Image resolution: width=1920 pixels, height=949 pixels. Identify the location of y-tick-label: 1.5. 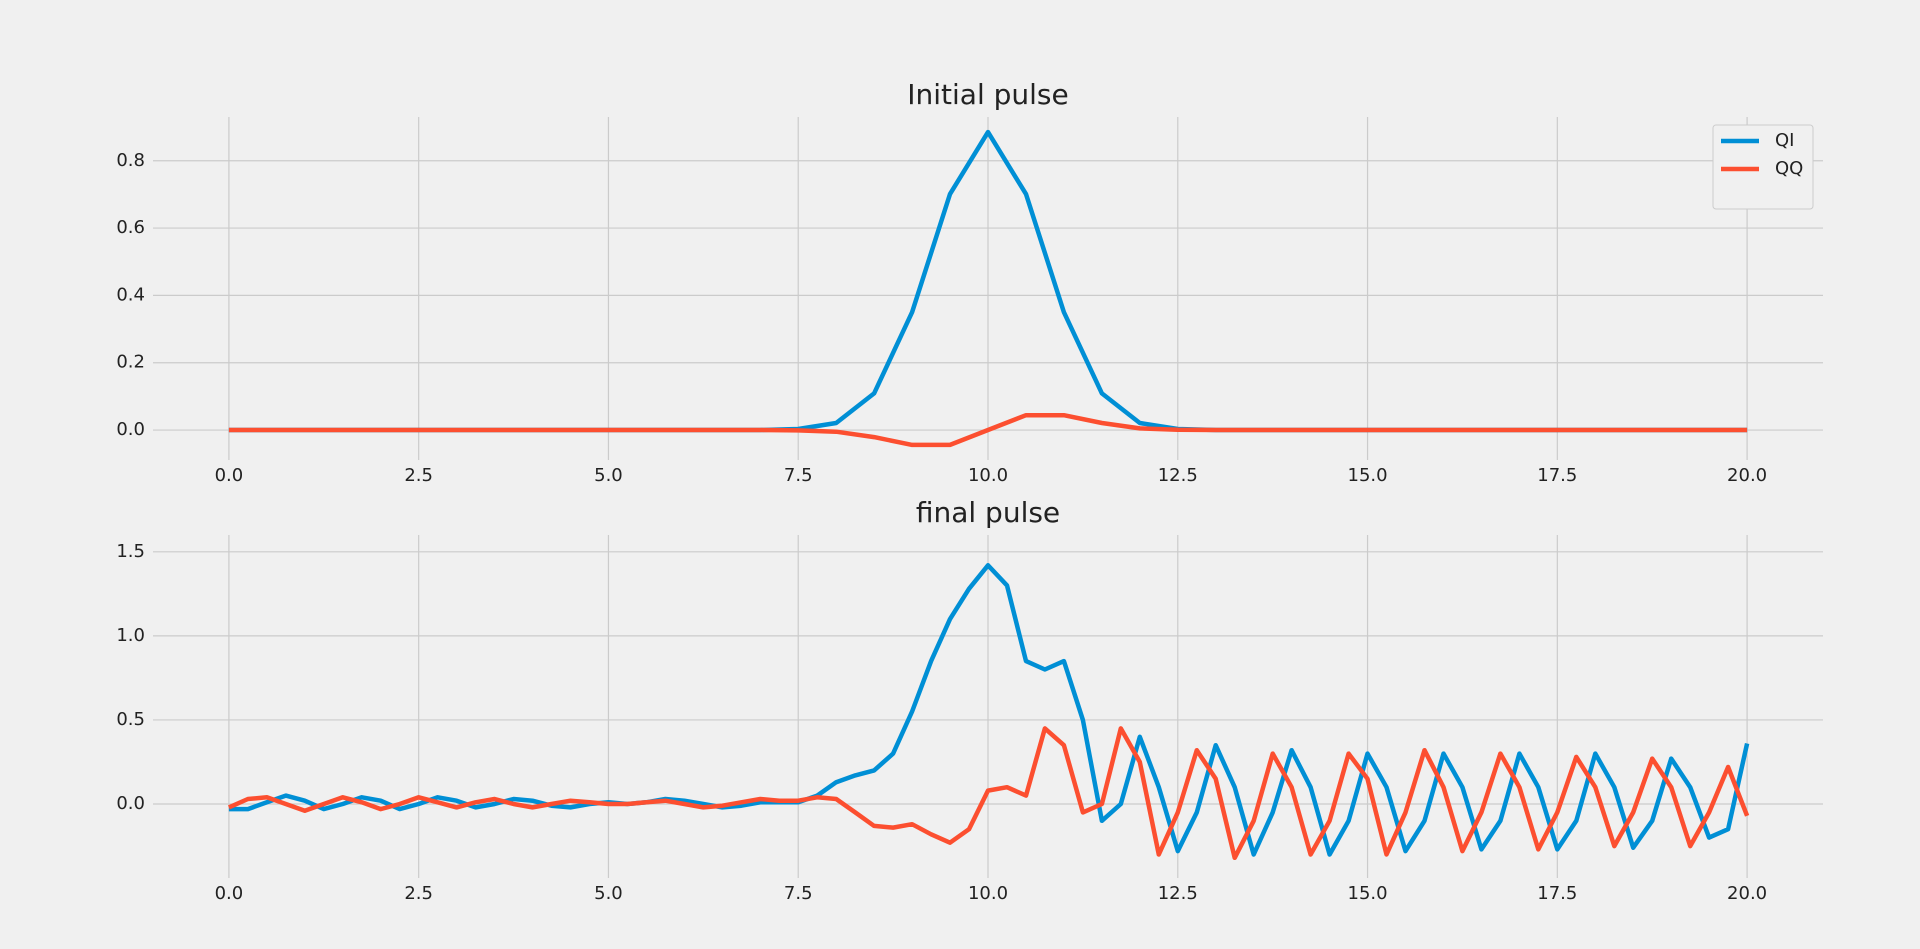
(130, 551).